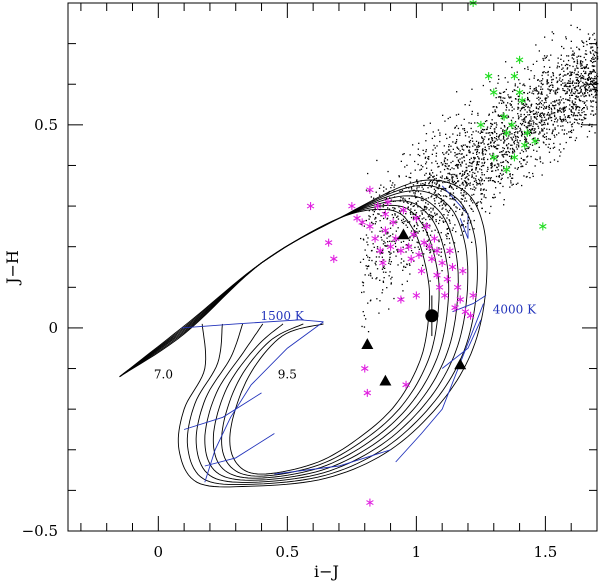  Describe the element at coordinates (252, 324) in the screenshot. I see `iso-temperature-line` at that location.